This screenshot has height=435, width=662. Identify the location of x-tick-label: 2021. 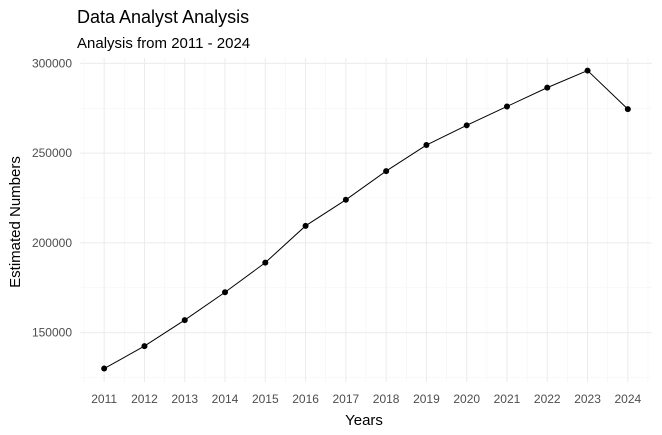
(507, 399).